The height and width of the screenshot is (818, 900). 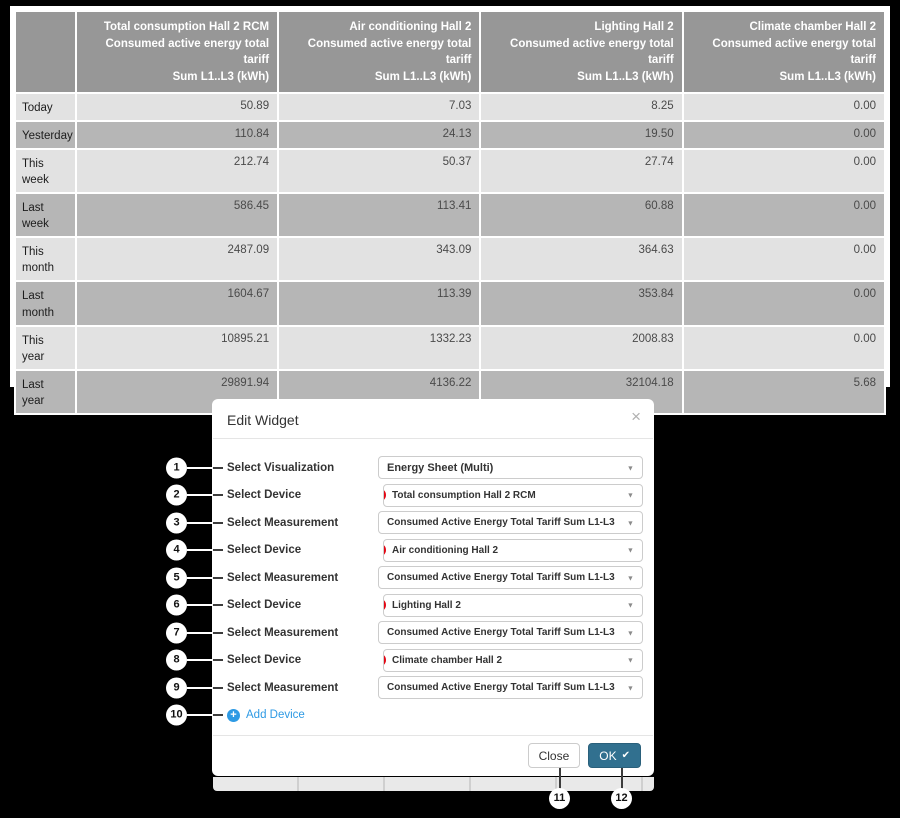 I want to click on modal-form-row: 6 Select Device Lighting Hall 2 ▼, so click(x=404, y=606).